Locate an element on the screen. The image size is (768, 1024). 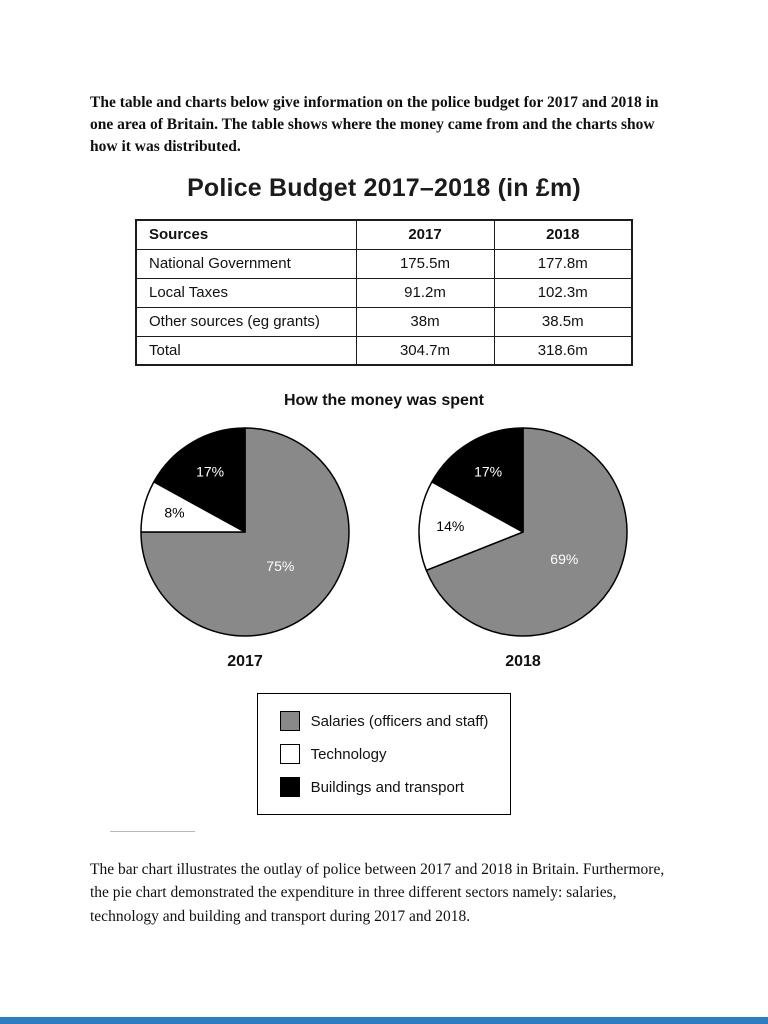
table-cell: 175.5m is located at coordinates (425, 263).